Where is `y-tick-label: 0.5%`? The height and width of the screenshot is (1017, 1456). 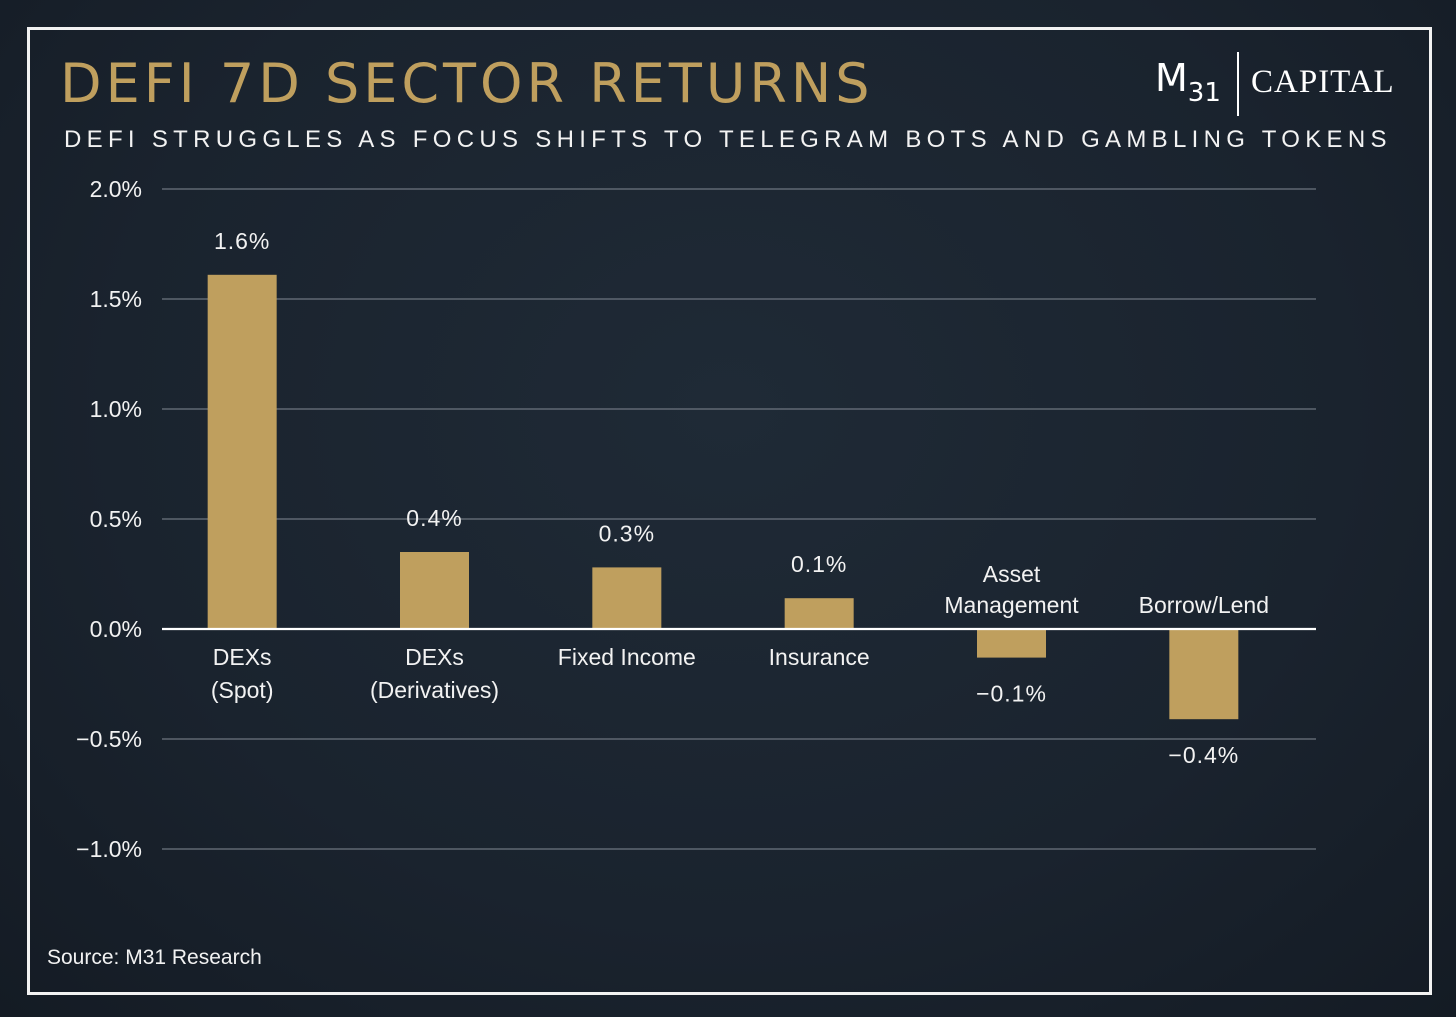 y-tick-label: 0.5% is located at coordinates (116, 519).